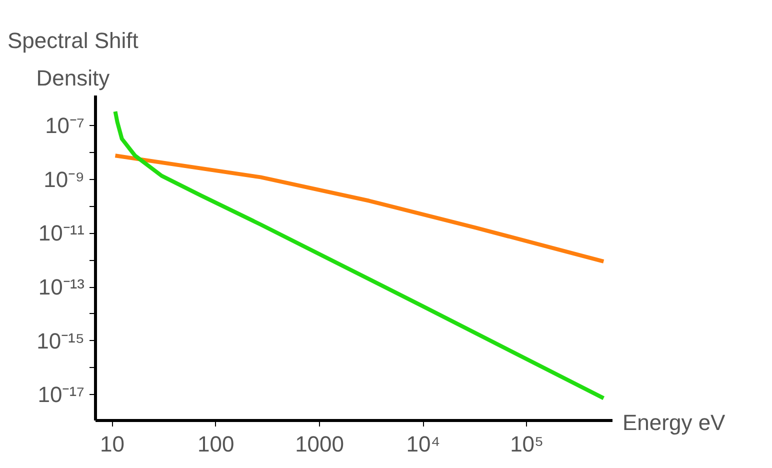  What do you see at coordinates (64, 179) in the screenshot?
I see `y-tick-label: 10⁻⁹` at bounding box center [64, 179].